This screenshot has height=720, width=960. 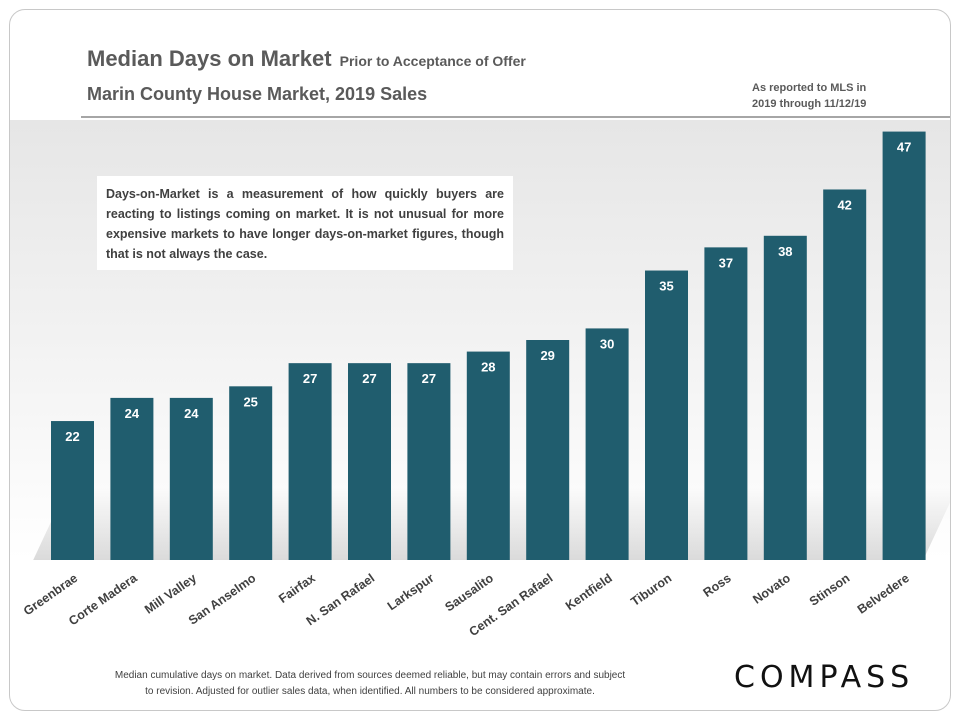 I want to click on compass-logo: COMPASS, so click(x=824, y=677).